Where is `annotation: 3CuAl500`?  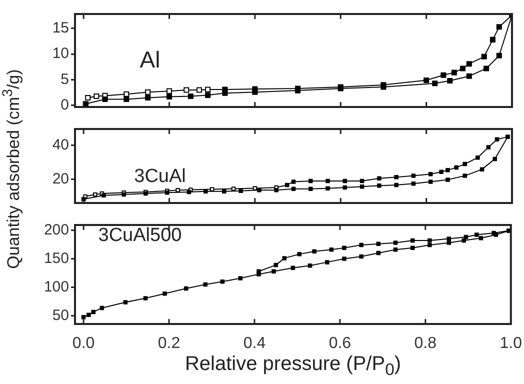
annotation: 3CuAl500 is located at coordinates (140, 236).